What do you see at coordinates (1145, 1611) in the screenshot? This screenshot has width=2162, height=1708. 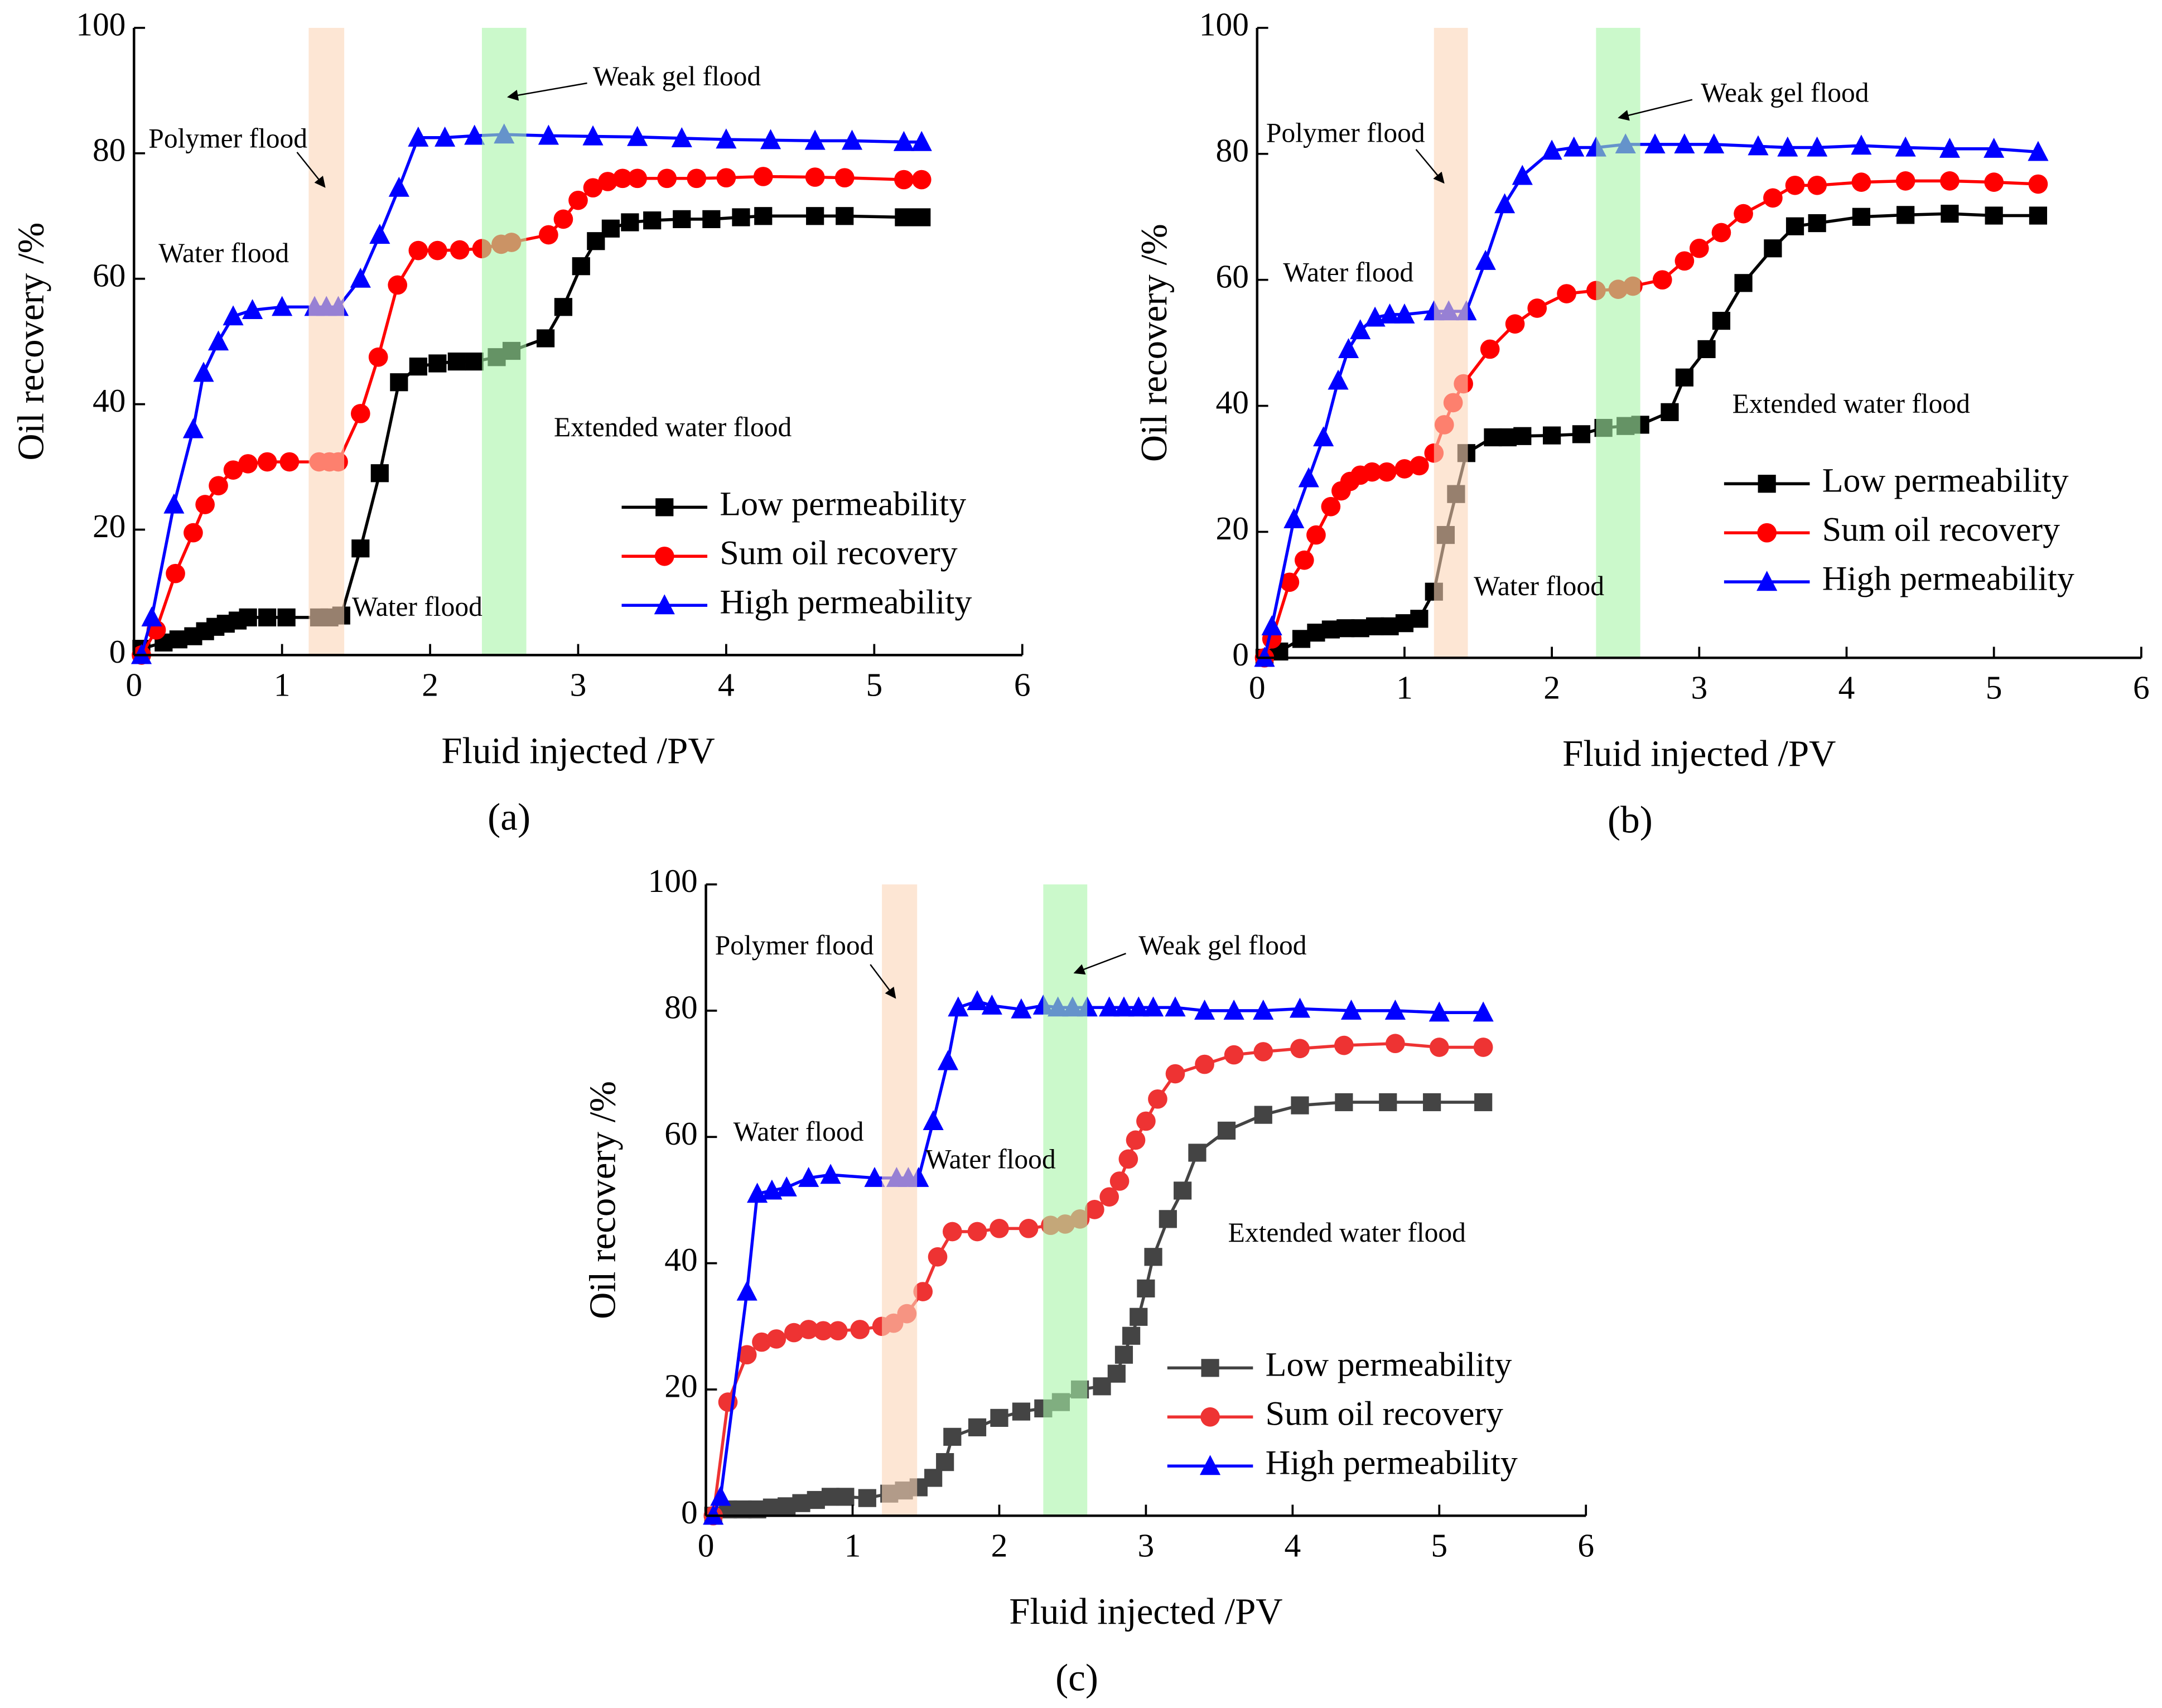 I see `x-axis-label: Fluid injected /PV` at bounding box center [1145, 1611].